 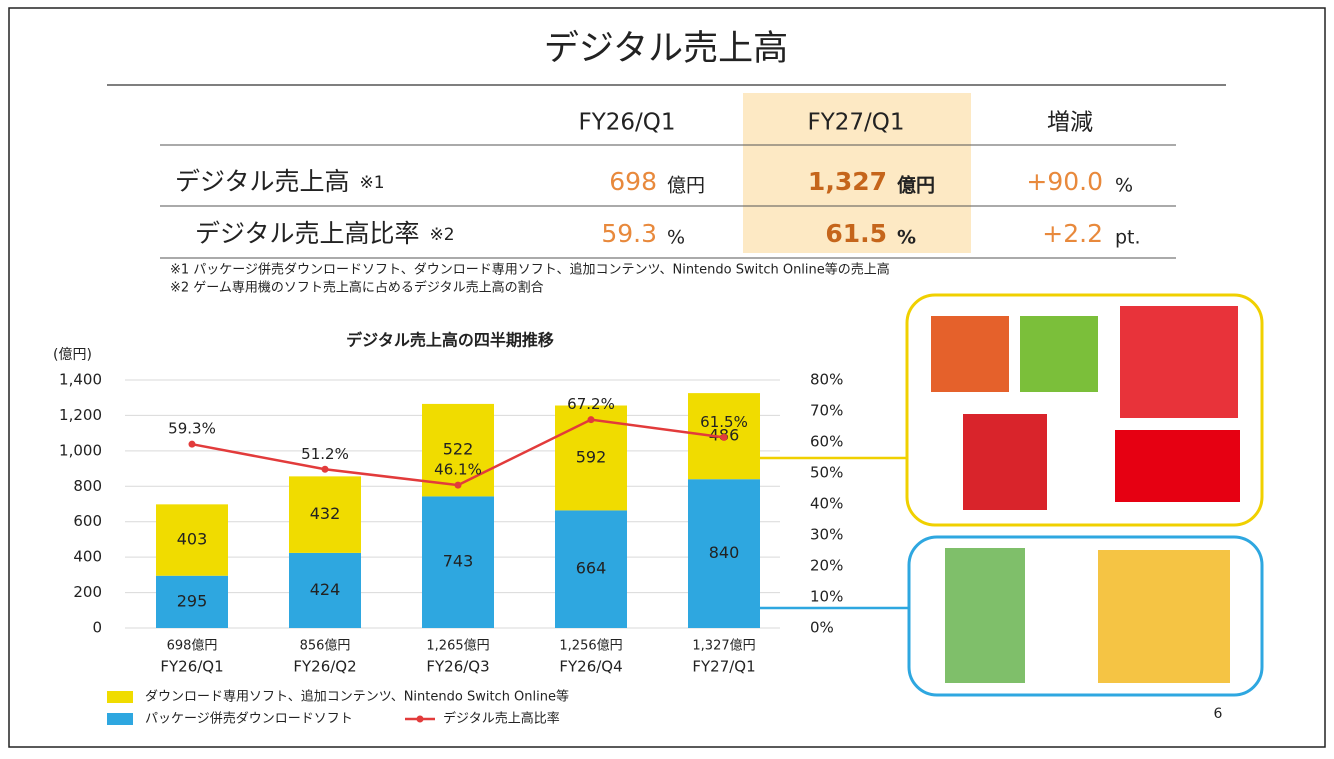 What do you see at coordinates (372, 183) in the screenshot?
I see `row-note: ※1` at bounding box center [372, 183].